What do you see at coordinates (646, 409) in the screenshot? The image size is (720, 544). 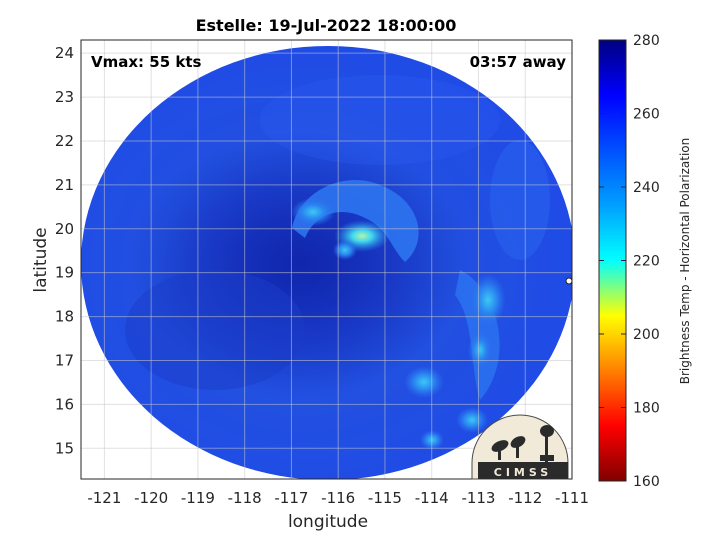 I see `colorbar-tick-label: 180` at bounding box center [646, 409].